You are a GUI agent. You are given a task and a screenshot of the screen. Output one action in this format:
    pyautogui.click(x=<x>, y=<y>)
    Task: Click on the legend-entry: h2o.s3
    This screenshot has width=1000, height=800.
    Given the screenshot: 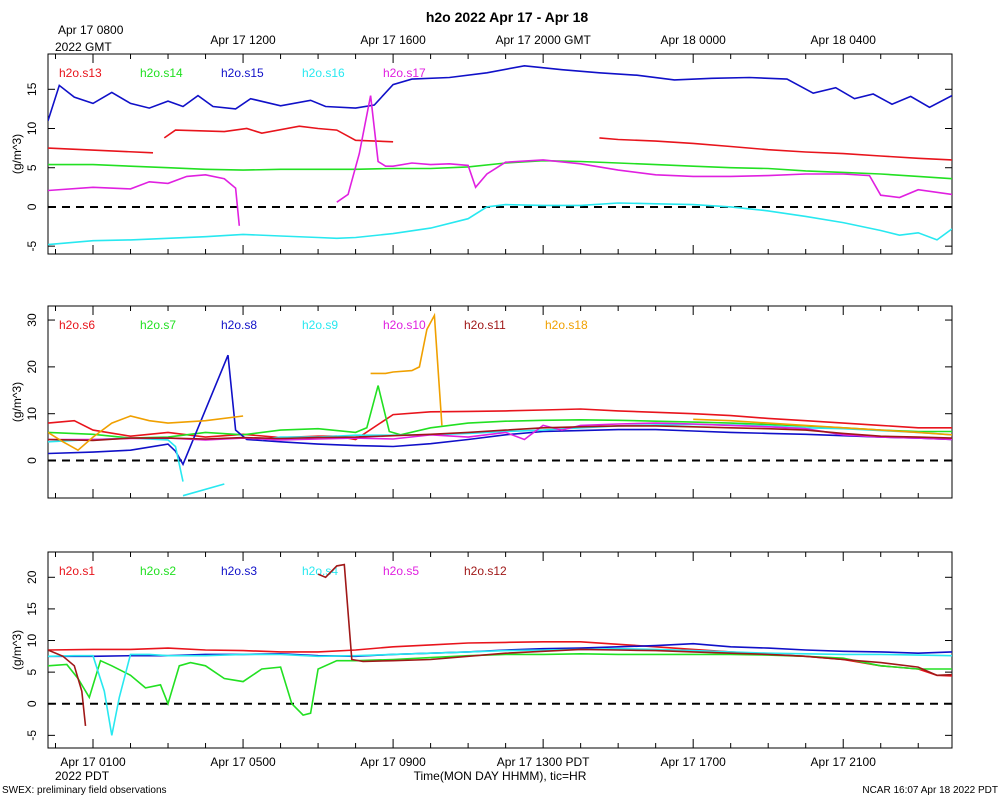 What is the action you would take?
    pyautogui.click(x=239, y=571)
    